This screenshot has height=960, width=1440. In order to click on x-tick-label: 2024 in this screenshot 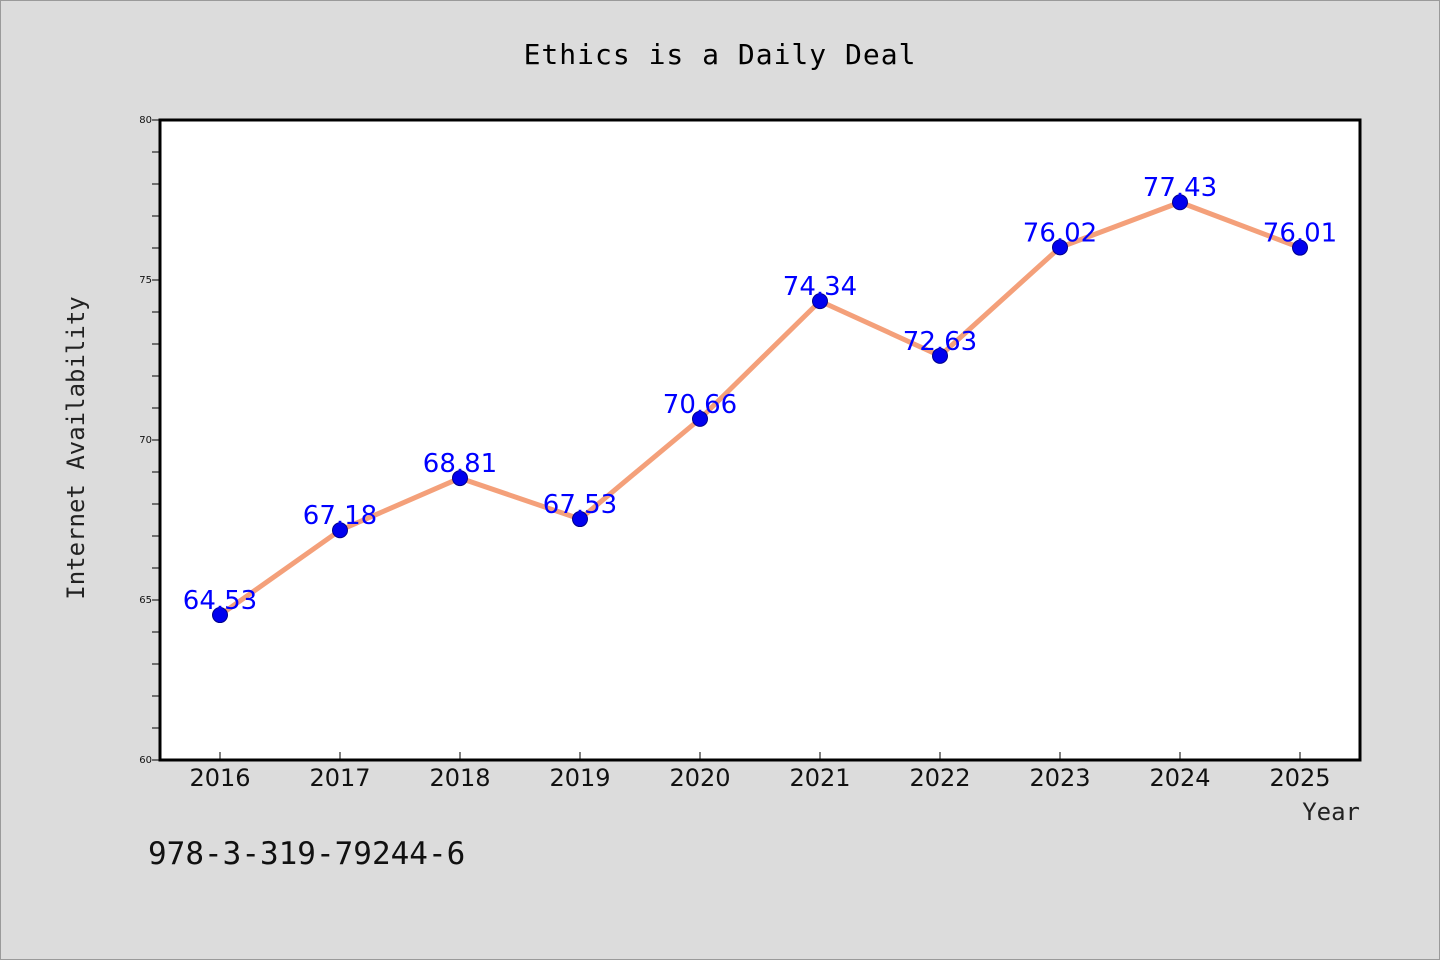, I will do `click(1179, 778)`.